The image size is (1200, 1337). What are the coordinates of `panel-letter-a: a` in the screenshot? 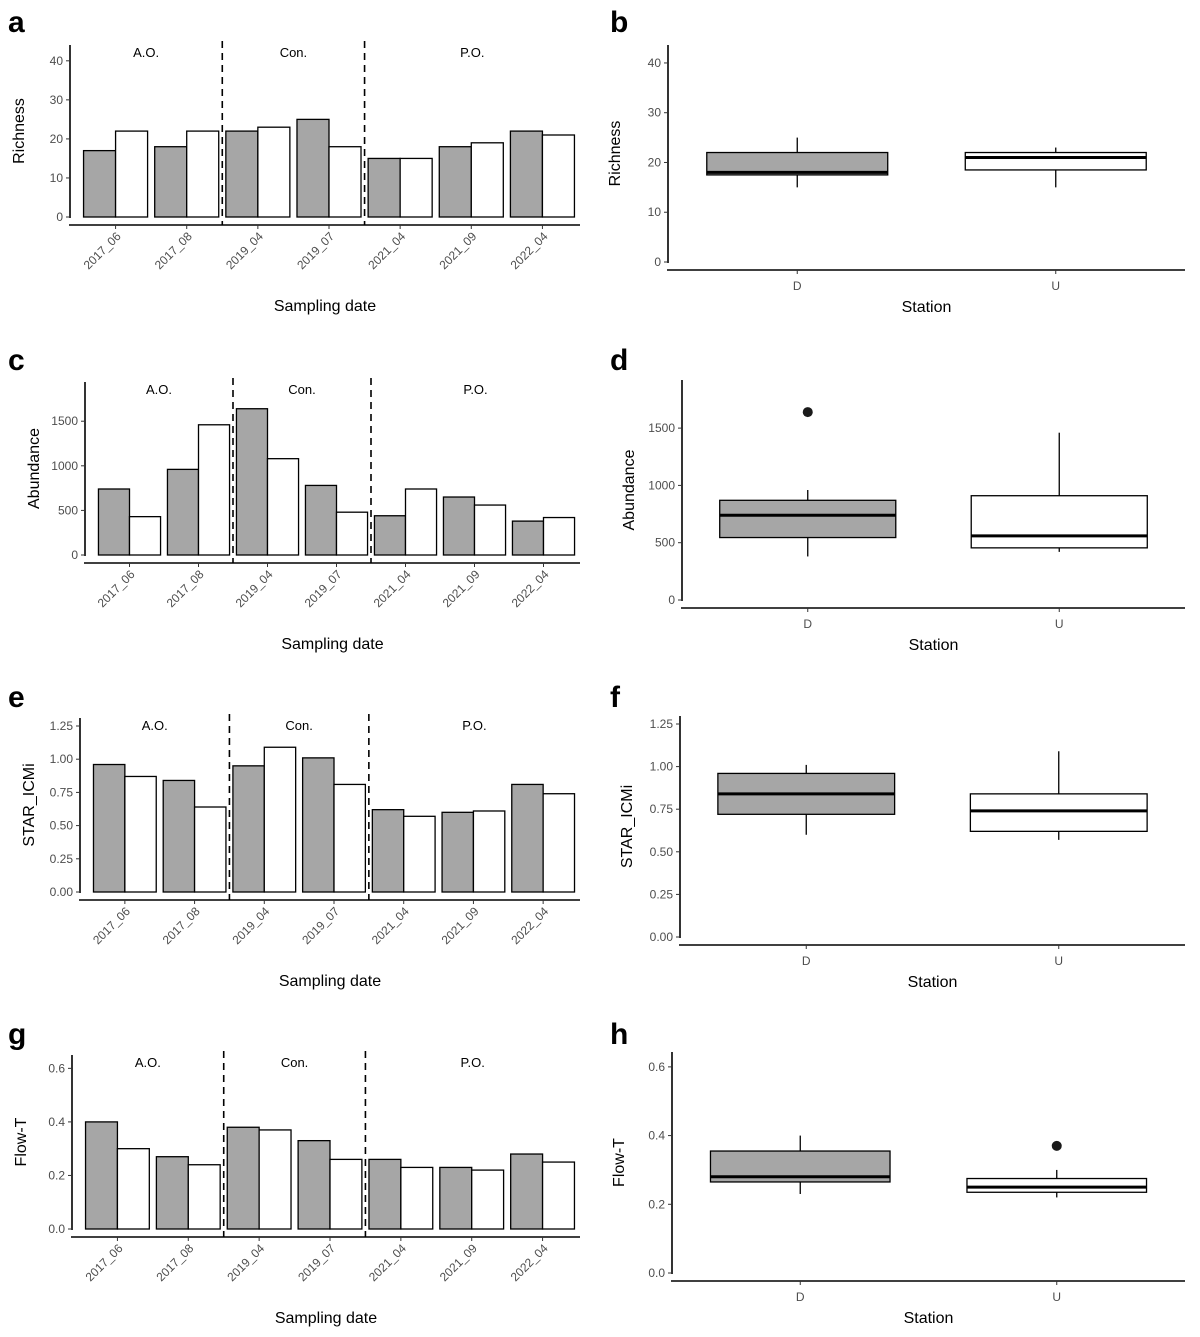 It's located at (16, 22).